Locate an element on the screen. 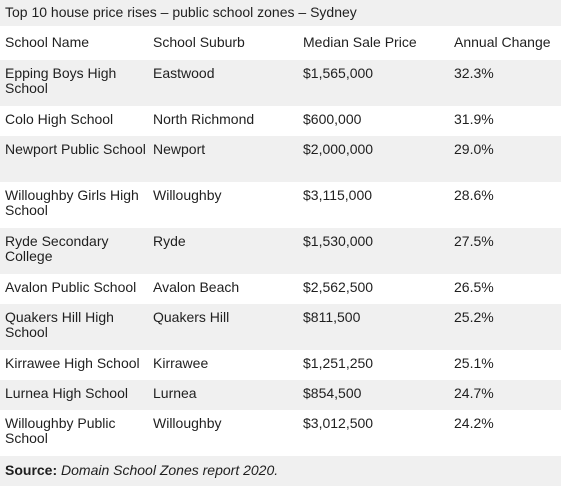 The image size is (561, 488). annual-change-cell: 29.0% is located at coordinates (474, 149).